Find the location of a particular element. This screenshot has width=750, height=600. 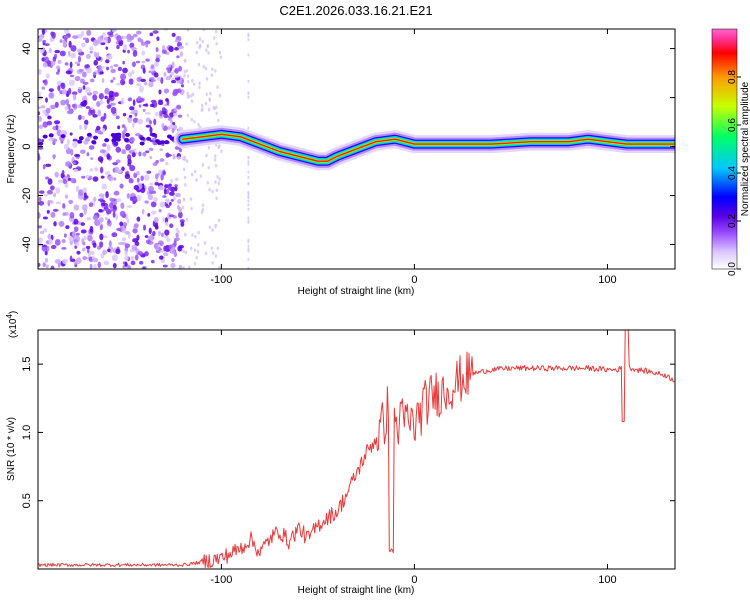

colorbar-gradient is located at coordinates (724, 149).